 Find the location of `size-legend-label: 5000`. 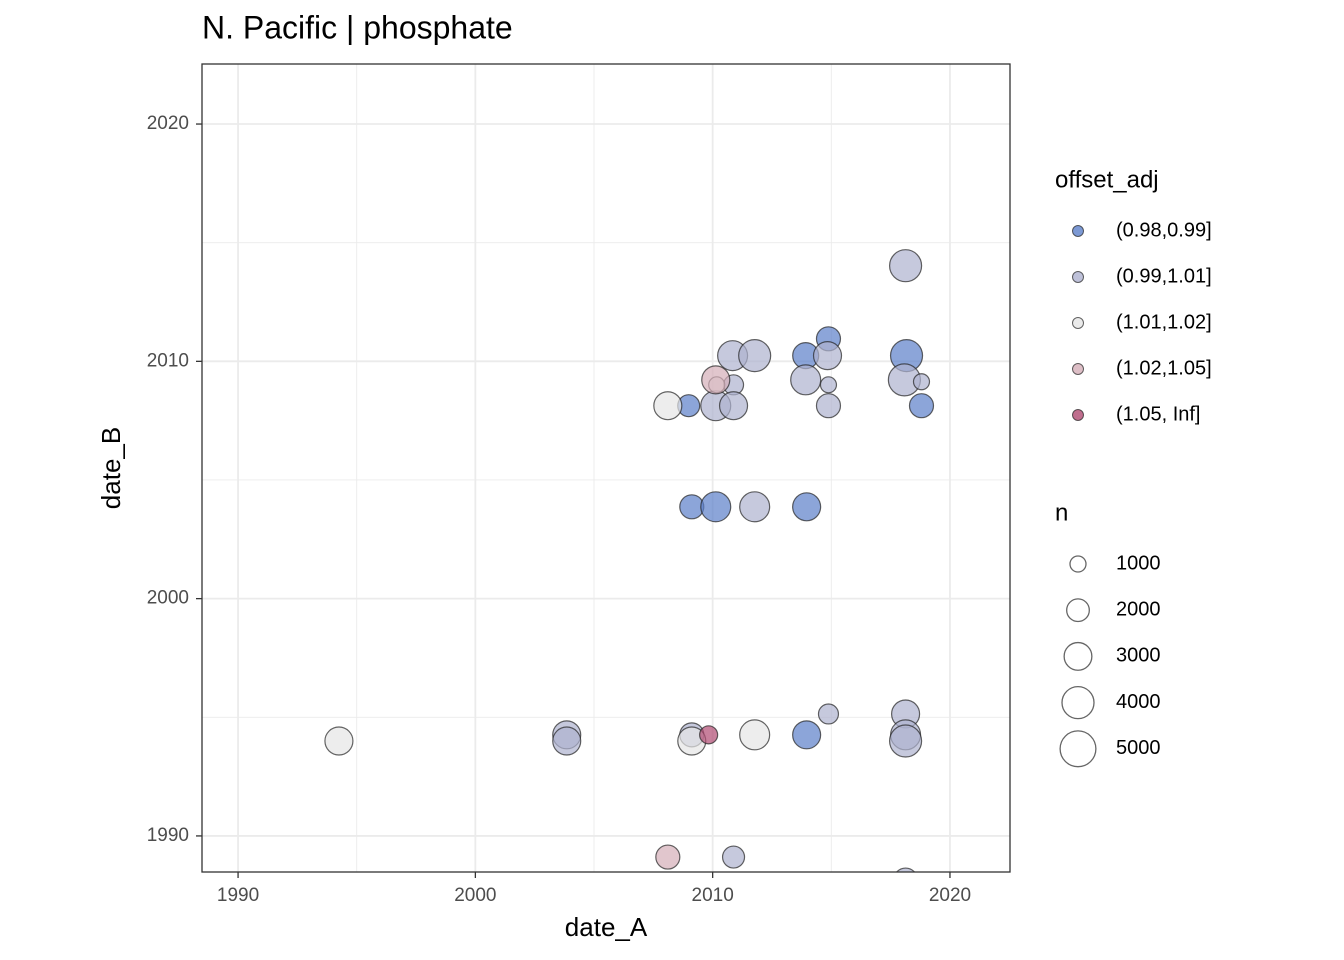

size-legend-label: 5000 is located at coordinates (1138, 748).